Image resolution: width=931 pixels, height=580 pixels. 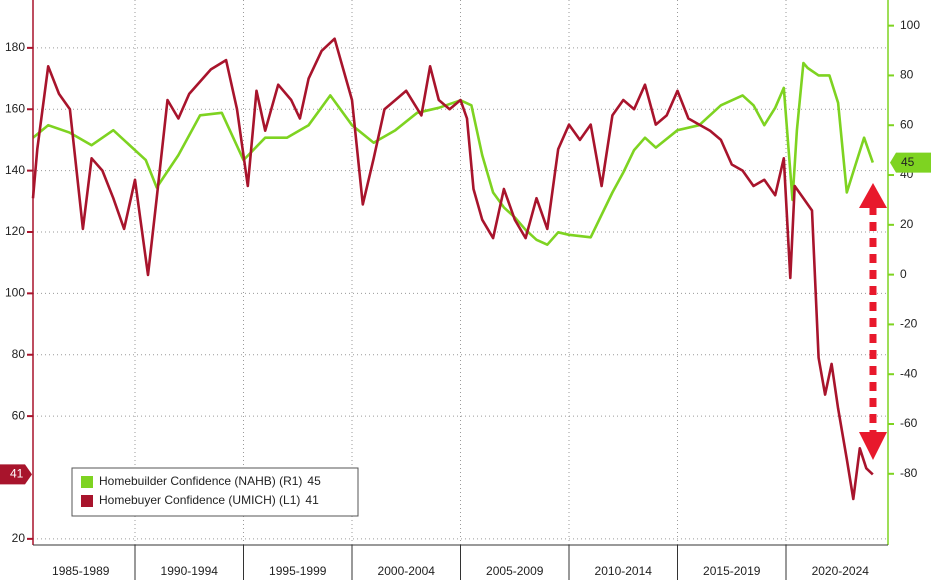 I want to click on y2-tick-label: 60, so click(x=907, y=124).